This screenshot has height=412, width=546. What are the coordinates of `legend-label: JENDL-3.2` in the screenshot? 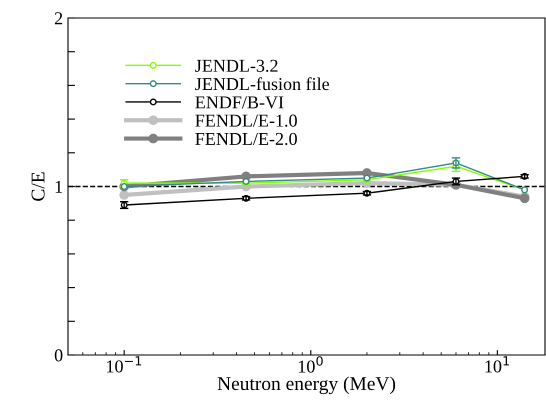 It's located at (236, 66).